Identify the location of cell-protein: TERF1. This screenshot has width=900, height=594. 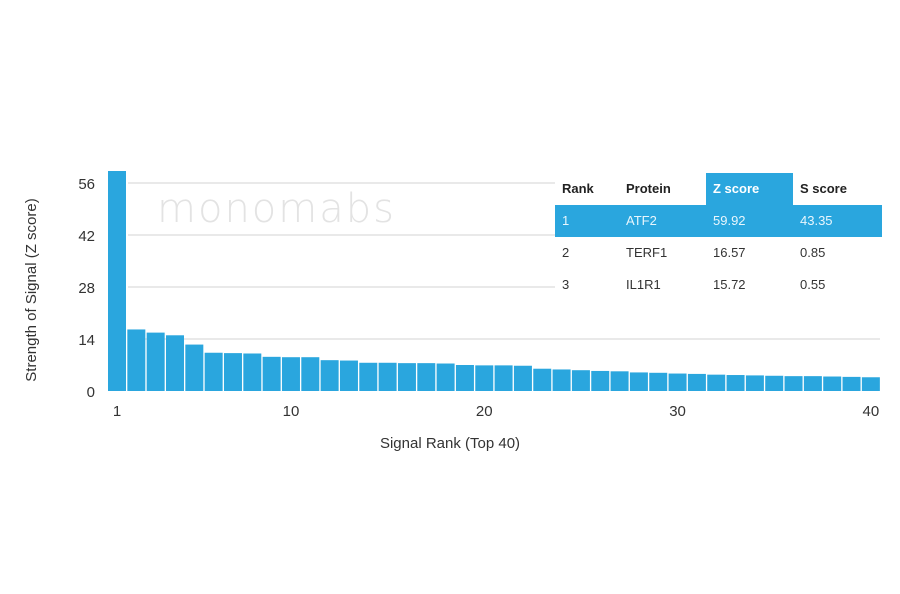
(647, 252).